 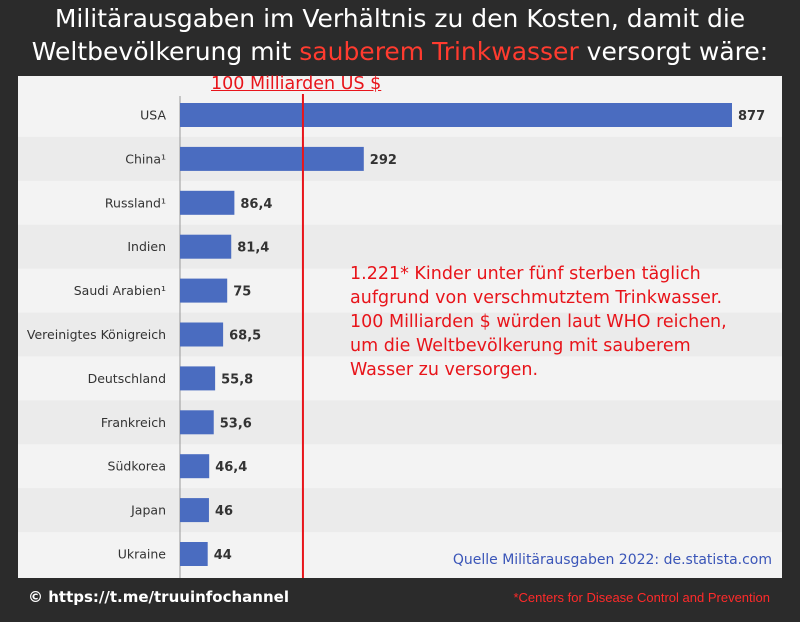 What do you see at coordinates (253, 248) in the screenshot?
I see `value-label: 81,4` at bounding box center [253, 248].